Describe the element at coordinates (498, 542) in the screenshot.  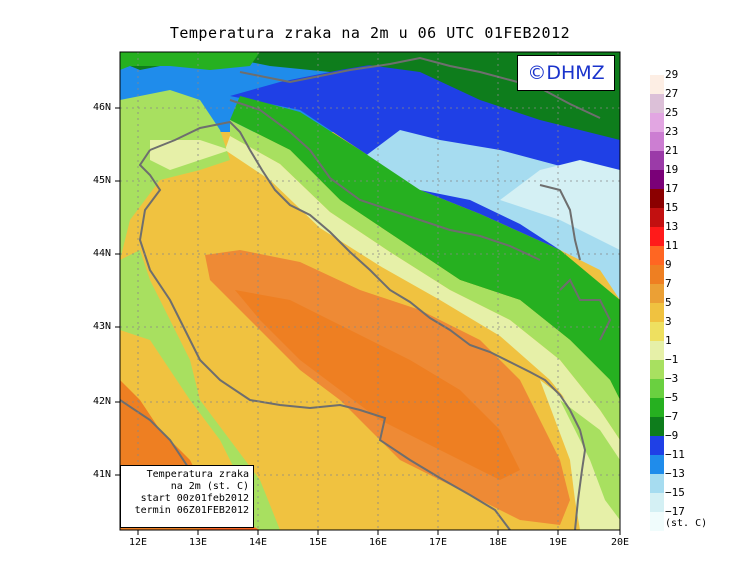
I see `lon-label: 18E` at that location.